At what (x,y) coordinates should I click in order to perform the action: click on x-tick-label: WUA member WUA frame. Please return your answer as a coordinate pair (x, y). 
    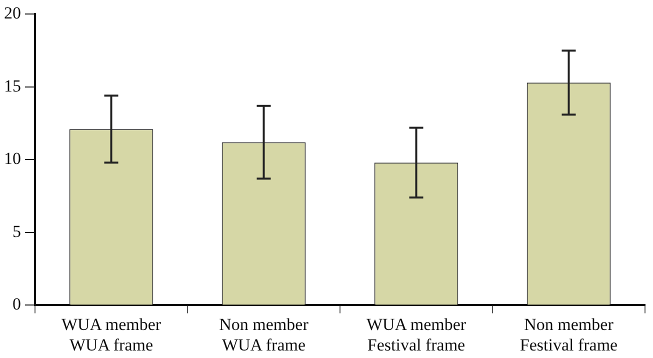
    Looking at the image, I should click on (111, 334).